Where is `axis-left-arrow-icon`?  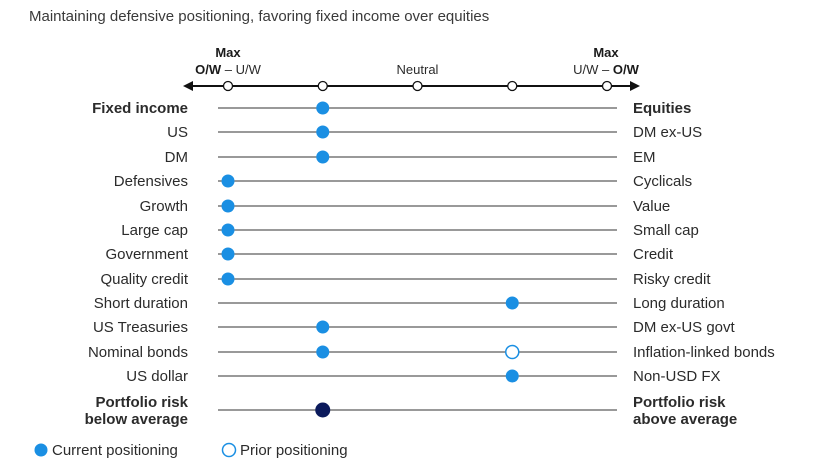 axis-left-arrow-icon is located at coordinates (188, 86).